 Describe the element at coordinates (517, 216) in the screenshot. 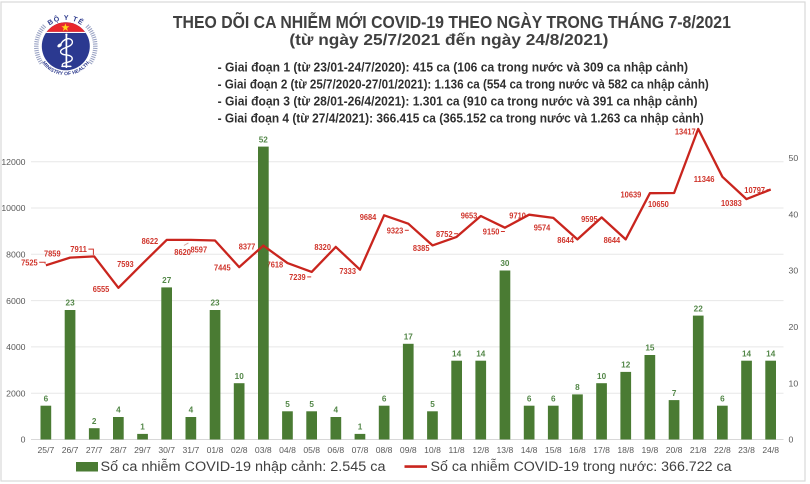

I see `svg-text: 9710` at that location.